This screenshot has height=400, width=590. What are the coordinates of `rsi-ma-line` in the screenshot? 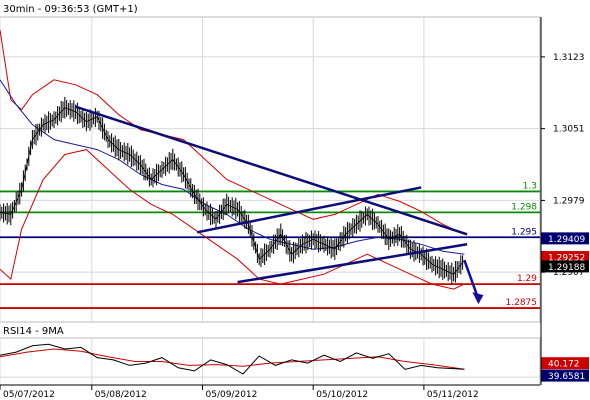 It's located at (232, 359).